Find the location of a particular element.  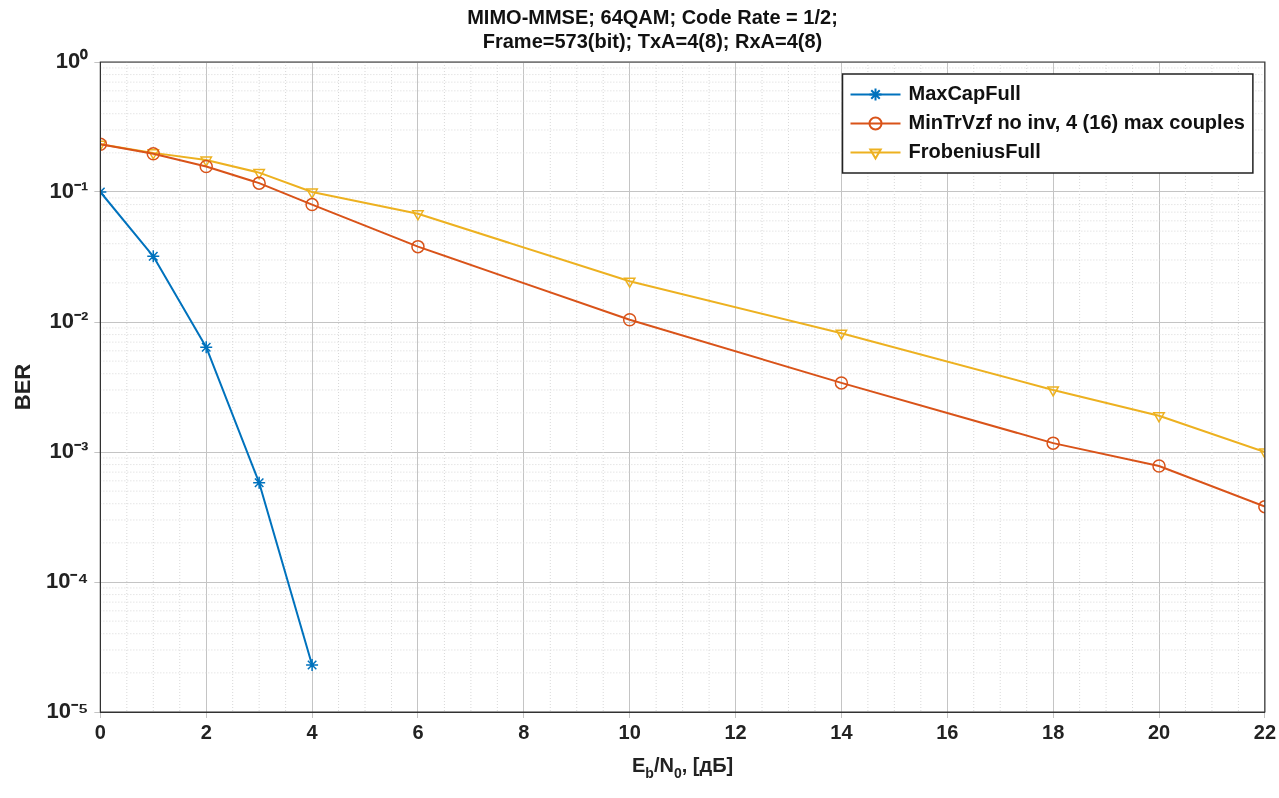

chart-title: MIMO-MMSE; 64QAM; Code Rate = 1/2; Frame=573(bit); TxA=4(8); RxA=4(8) is located at coordinates (652, 28).